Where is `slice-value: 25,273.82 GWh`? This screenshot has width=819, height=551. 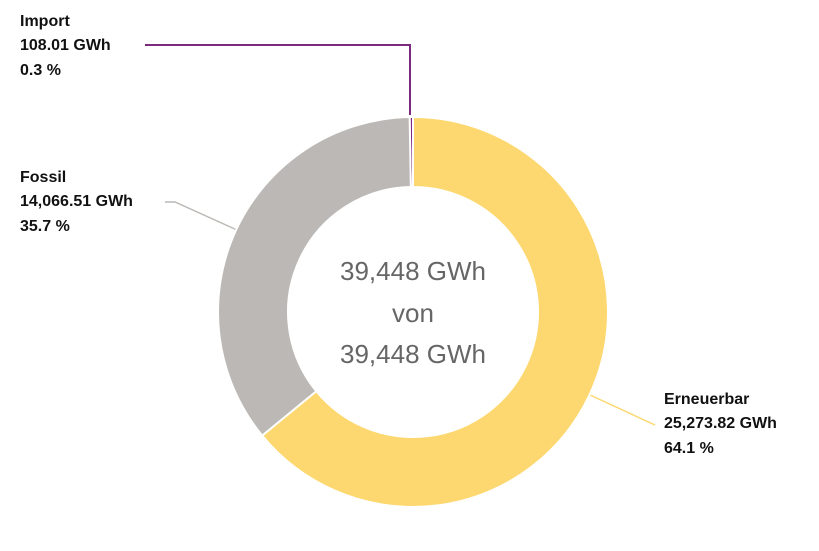
slice-value: 25,273.82 GWh is located at coordinates (720, 423).